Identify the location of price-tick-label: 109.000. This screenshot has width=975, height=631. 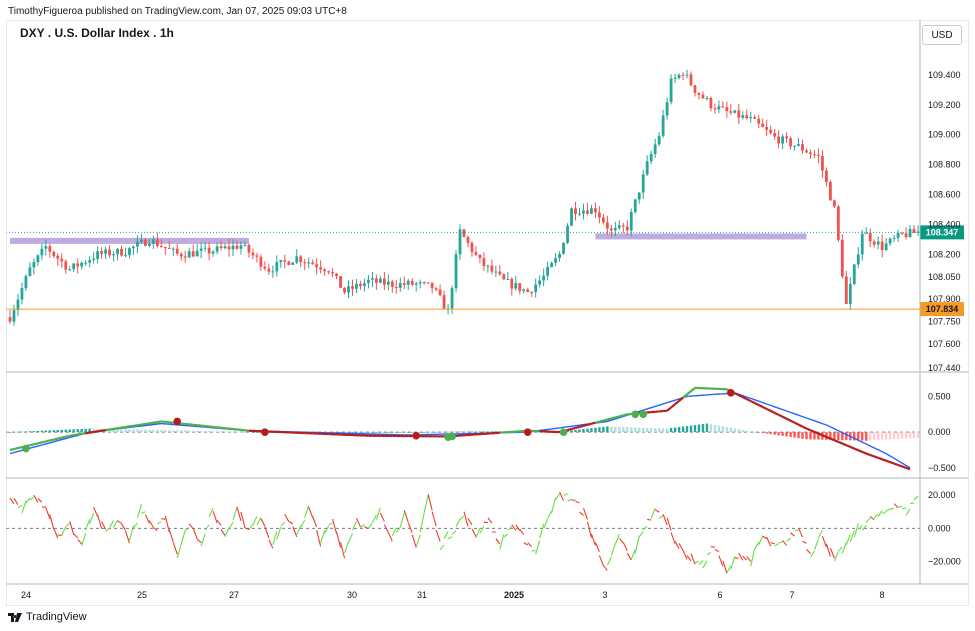
(944, 135).